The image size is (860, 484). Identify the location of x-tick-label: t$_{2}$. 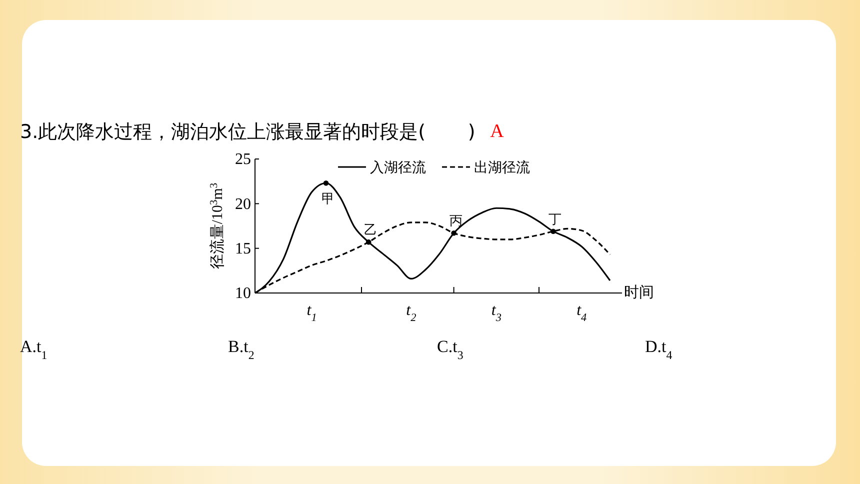
(411, 313).